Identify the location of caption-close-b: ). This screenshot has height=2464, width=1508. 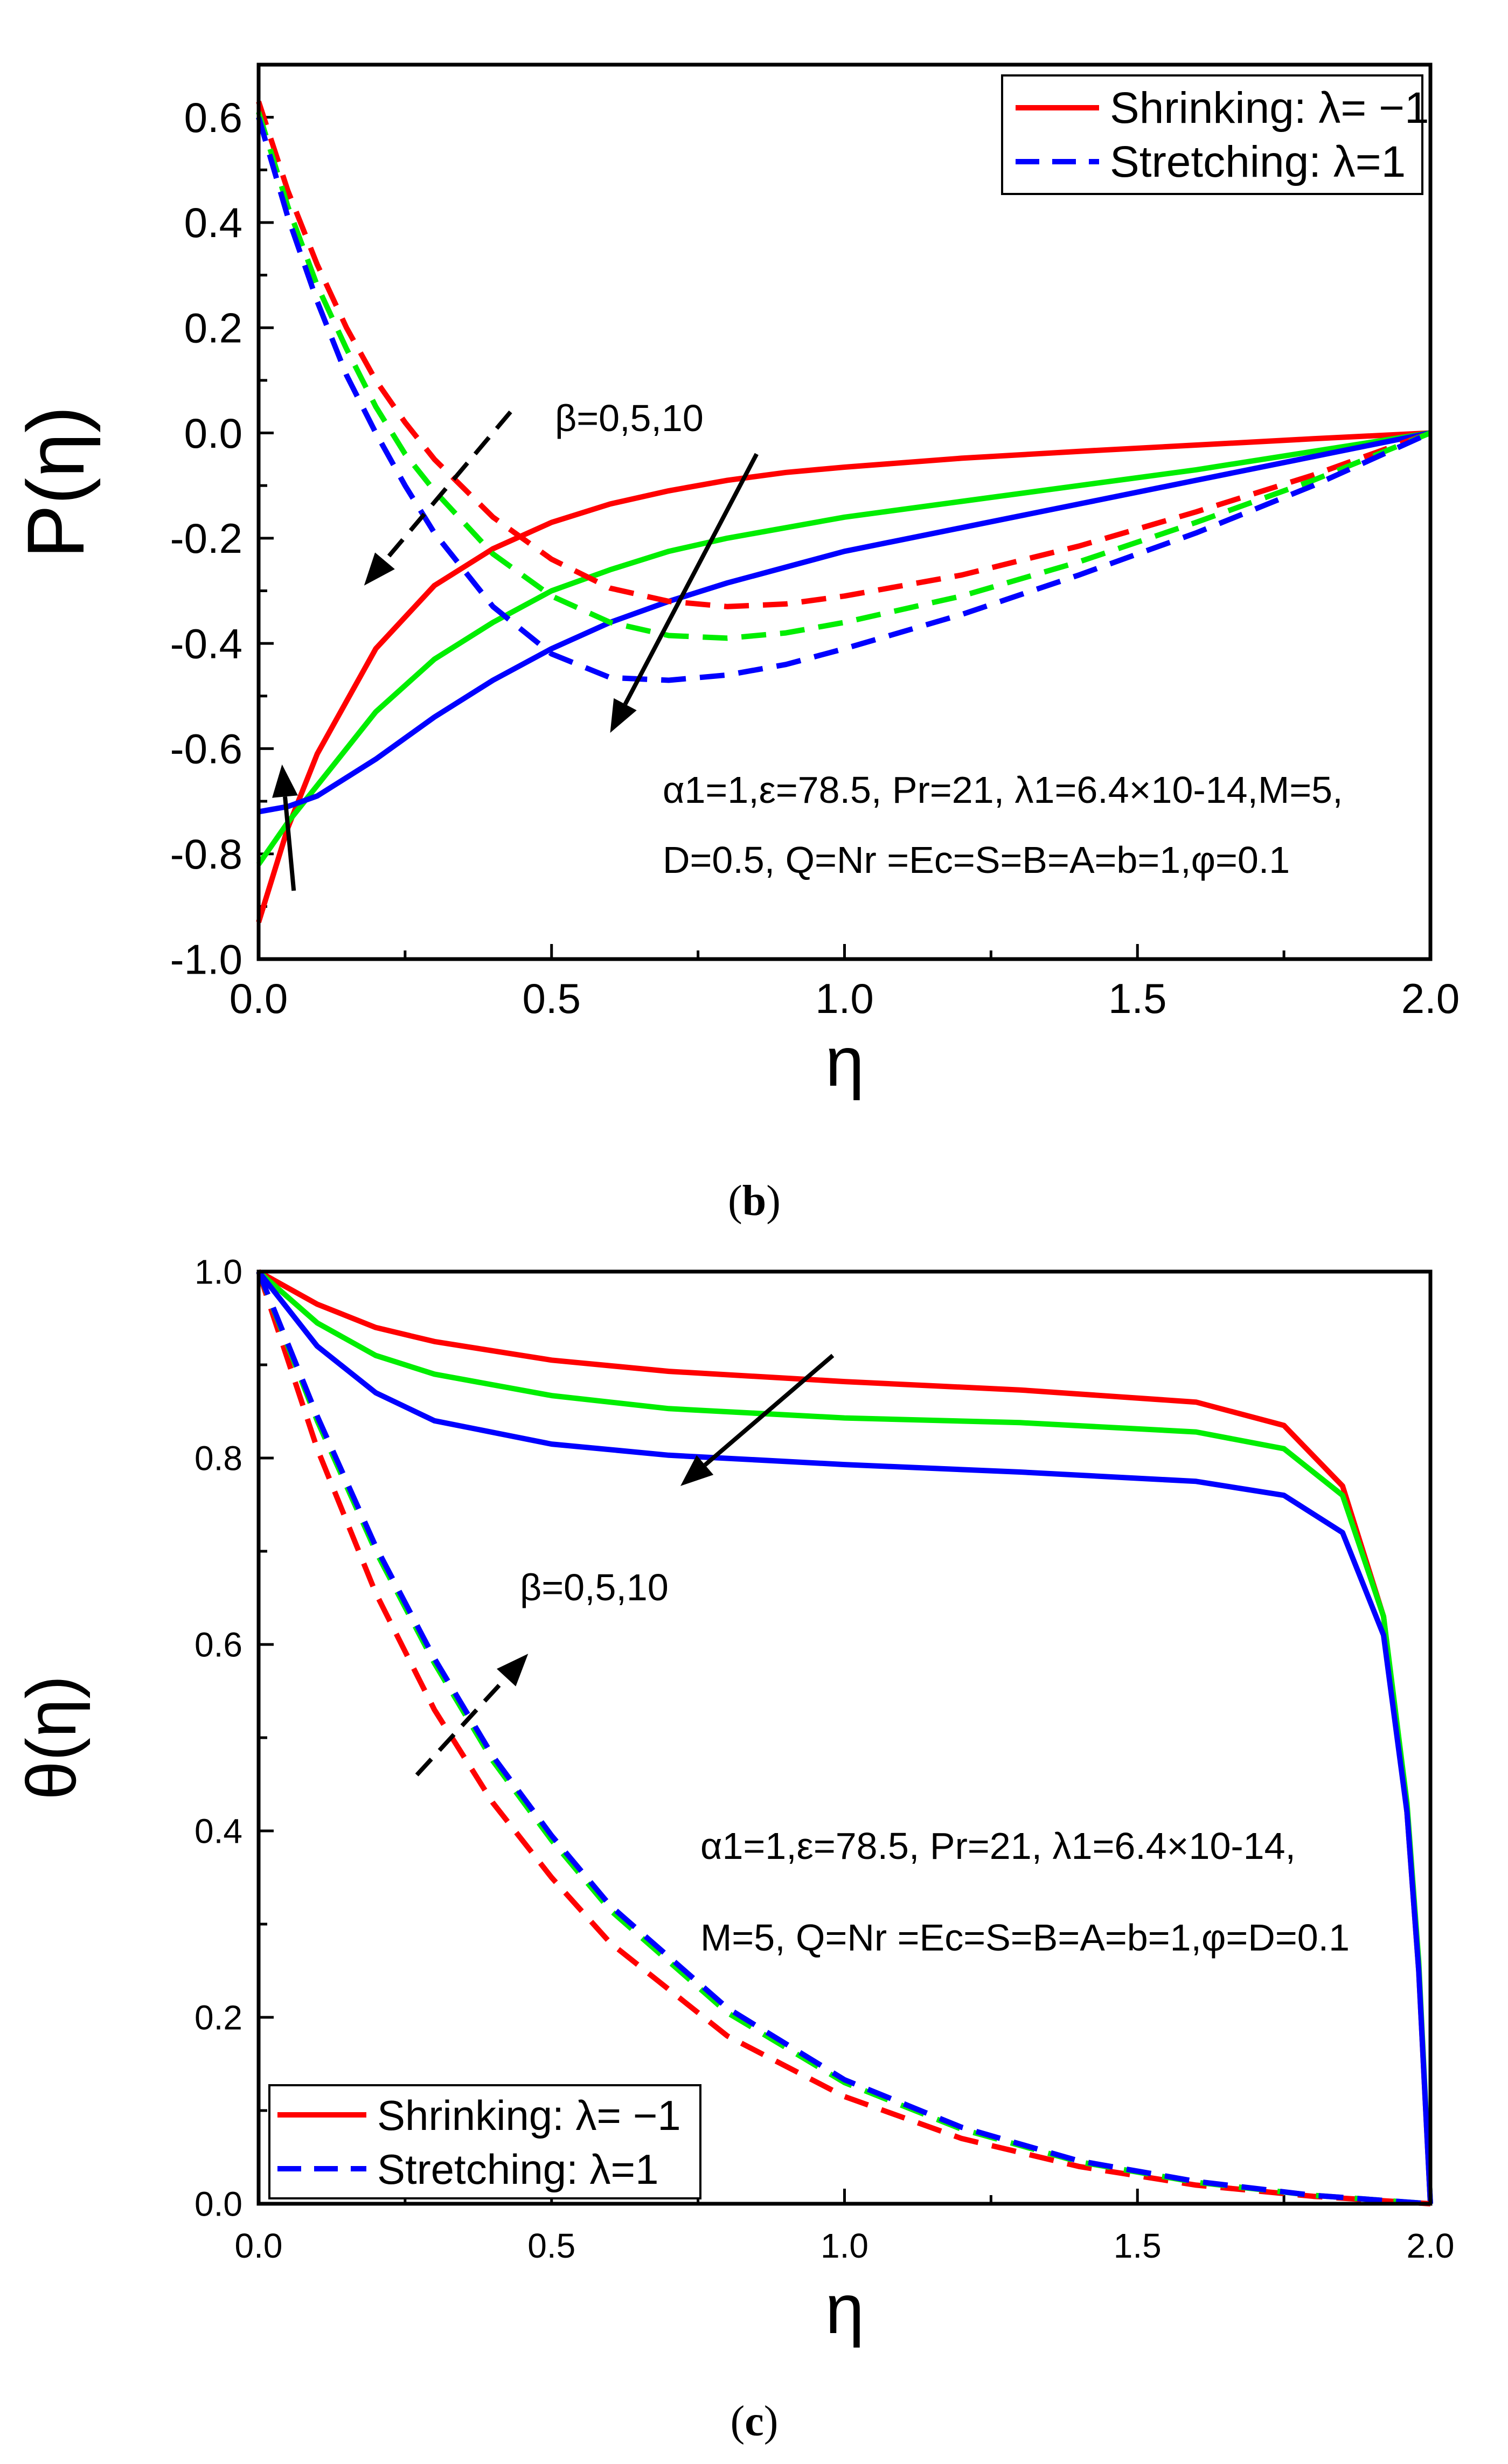
(773, 1201).